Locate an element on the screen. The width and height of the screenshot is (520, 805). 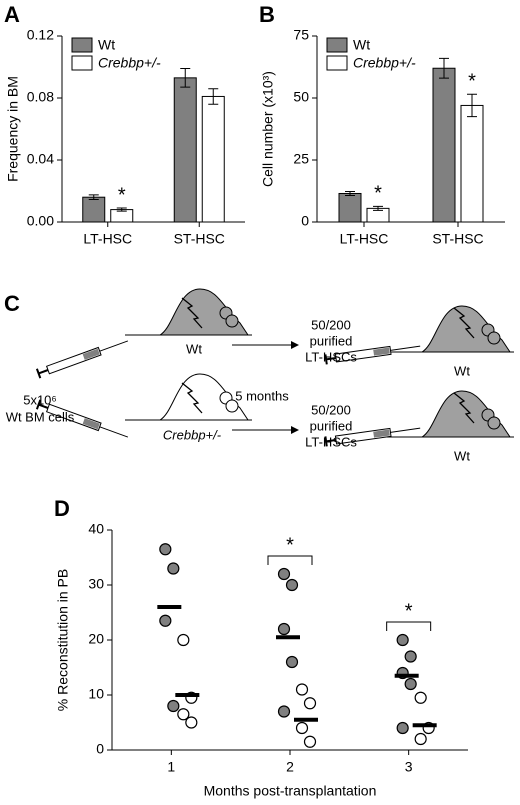
x-tick-label: 2 is located at coordinates (290, 767).